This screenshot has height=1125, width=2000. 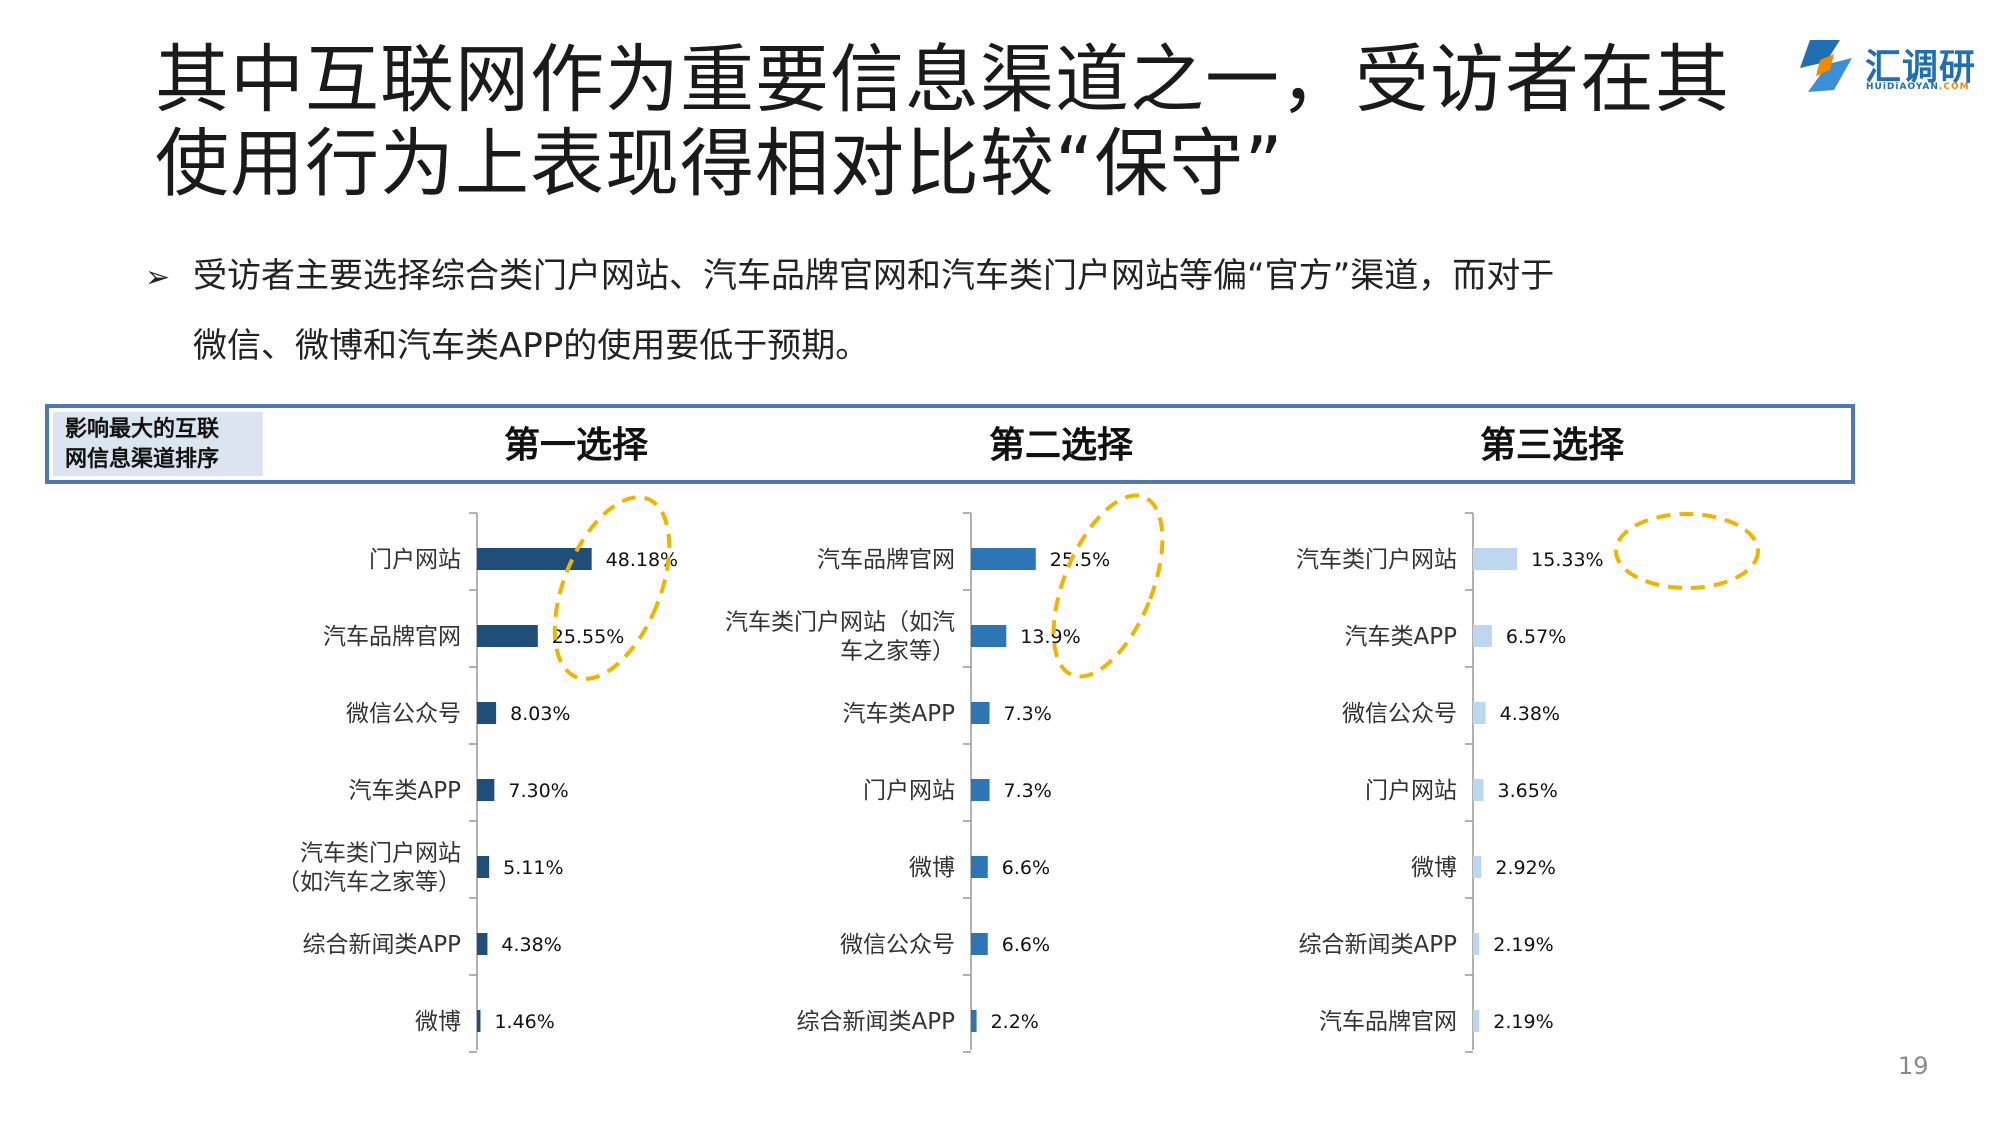 I want to click on brand-logo: 汇调研 HUiDiAOYAN.COM, so click(x=1890, y=70).